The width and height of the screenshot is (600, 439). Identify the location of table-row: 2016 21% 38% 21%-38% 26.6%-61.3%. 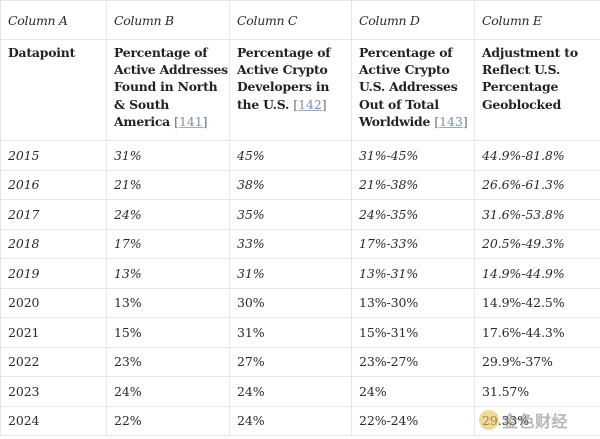
(300, 184).